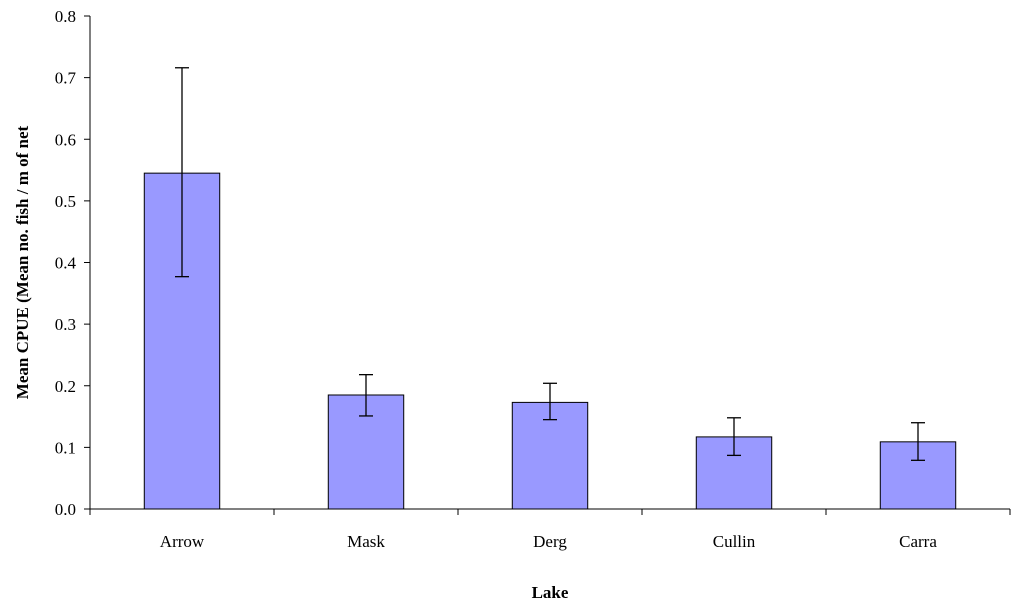  I want to click on x-tick-label: Carra, so click(918, 541).